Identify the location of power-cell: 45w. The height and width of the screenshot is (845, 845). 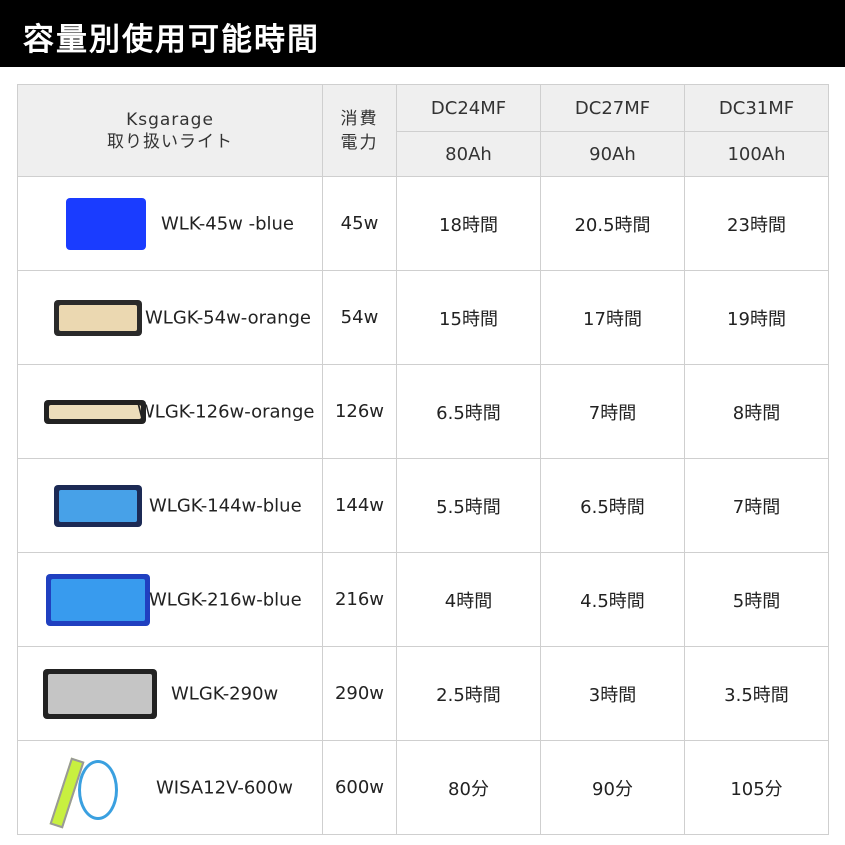
(359, 223).